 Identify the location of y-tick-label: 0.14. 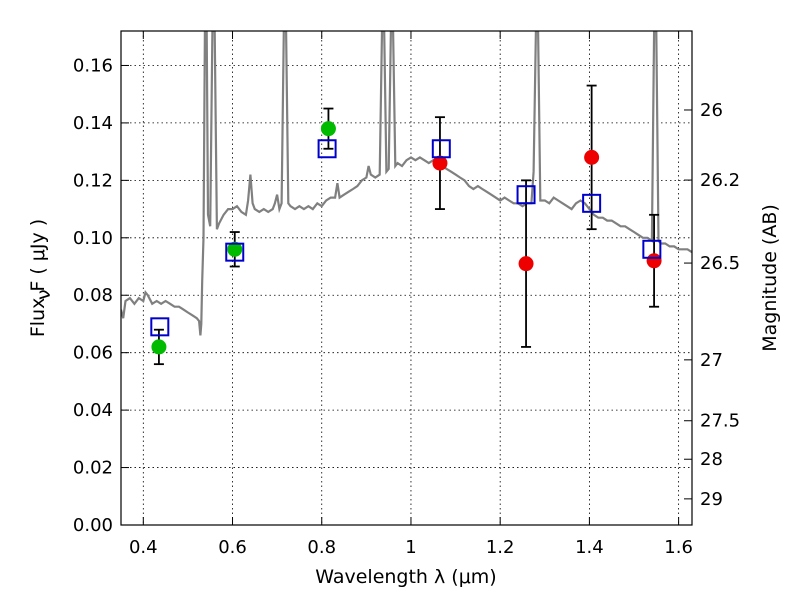
(93, 123).